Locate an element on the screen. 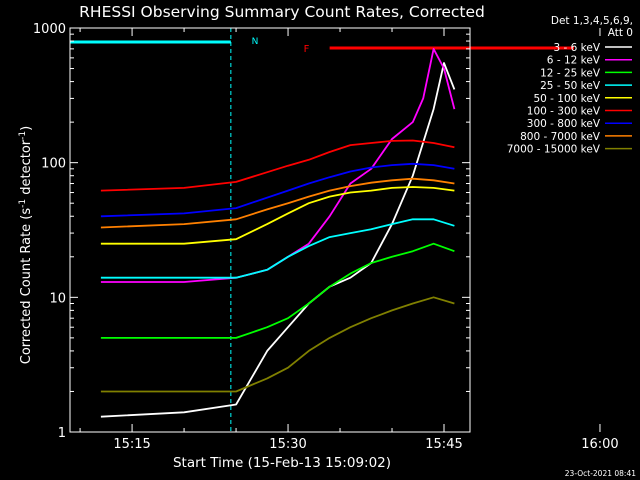 This screenshot has height=480, width=640. y-axis-label-mid: detector is located at coordinates (26, 169).